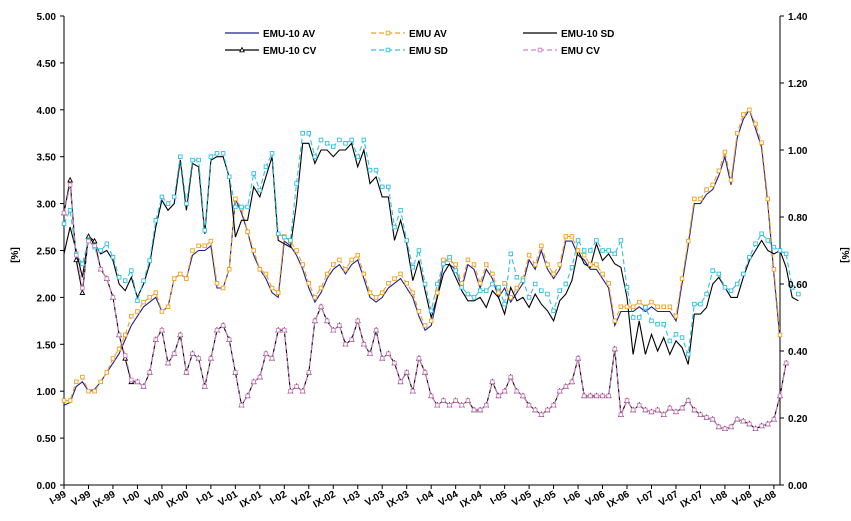  Describe the element at coordinates (568, 34) in the screenshot. I see `legend-item-emu-10-sd: EMU-10 SD` at that location.